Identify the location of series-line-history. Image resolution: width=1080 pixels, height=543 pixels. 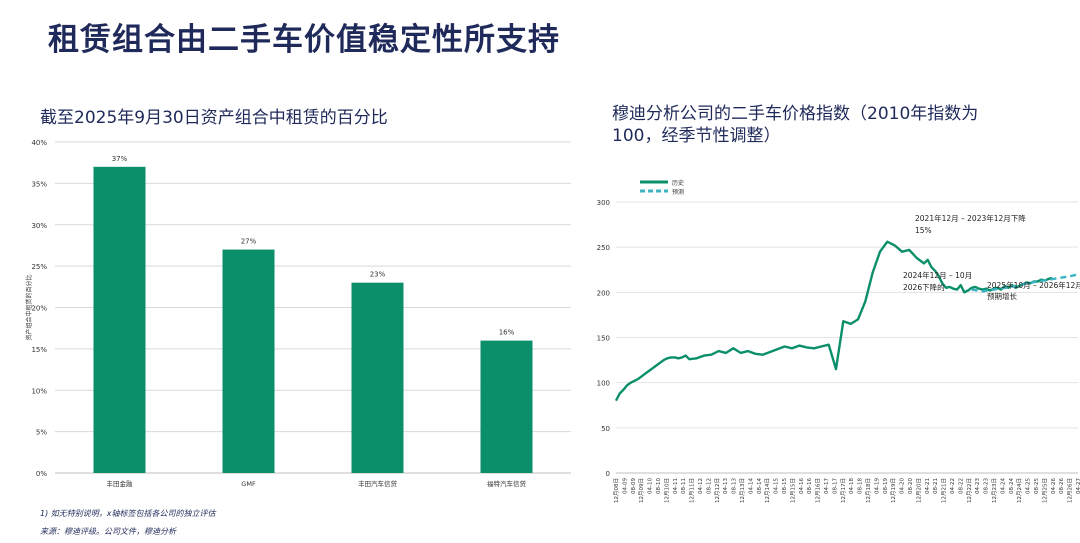
(833, 321).